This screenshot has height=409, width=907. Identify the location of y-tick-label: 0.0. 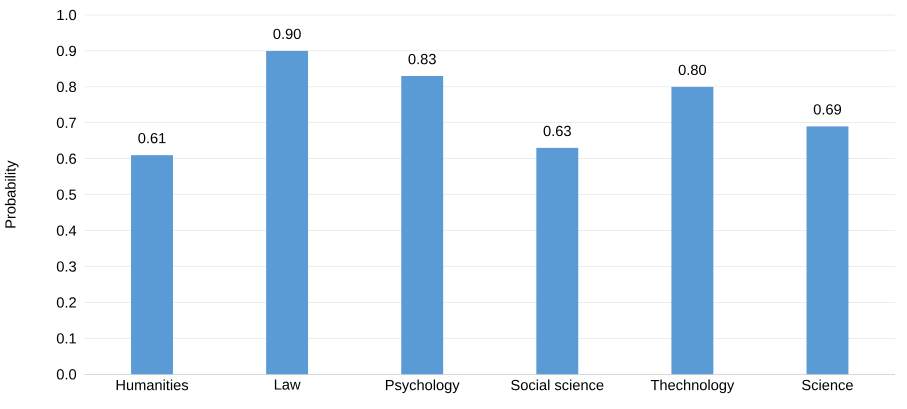
(66, 374).